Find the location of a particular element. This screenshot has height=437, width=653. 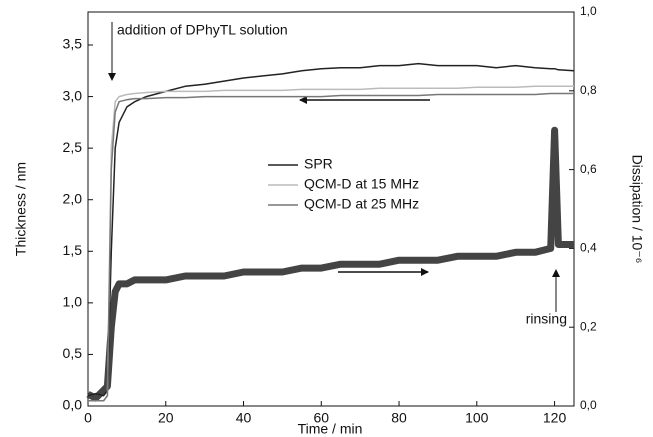

x-axis-title: Time / min is located at coordinates (330, 429).